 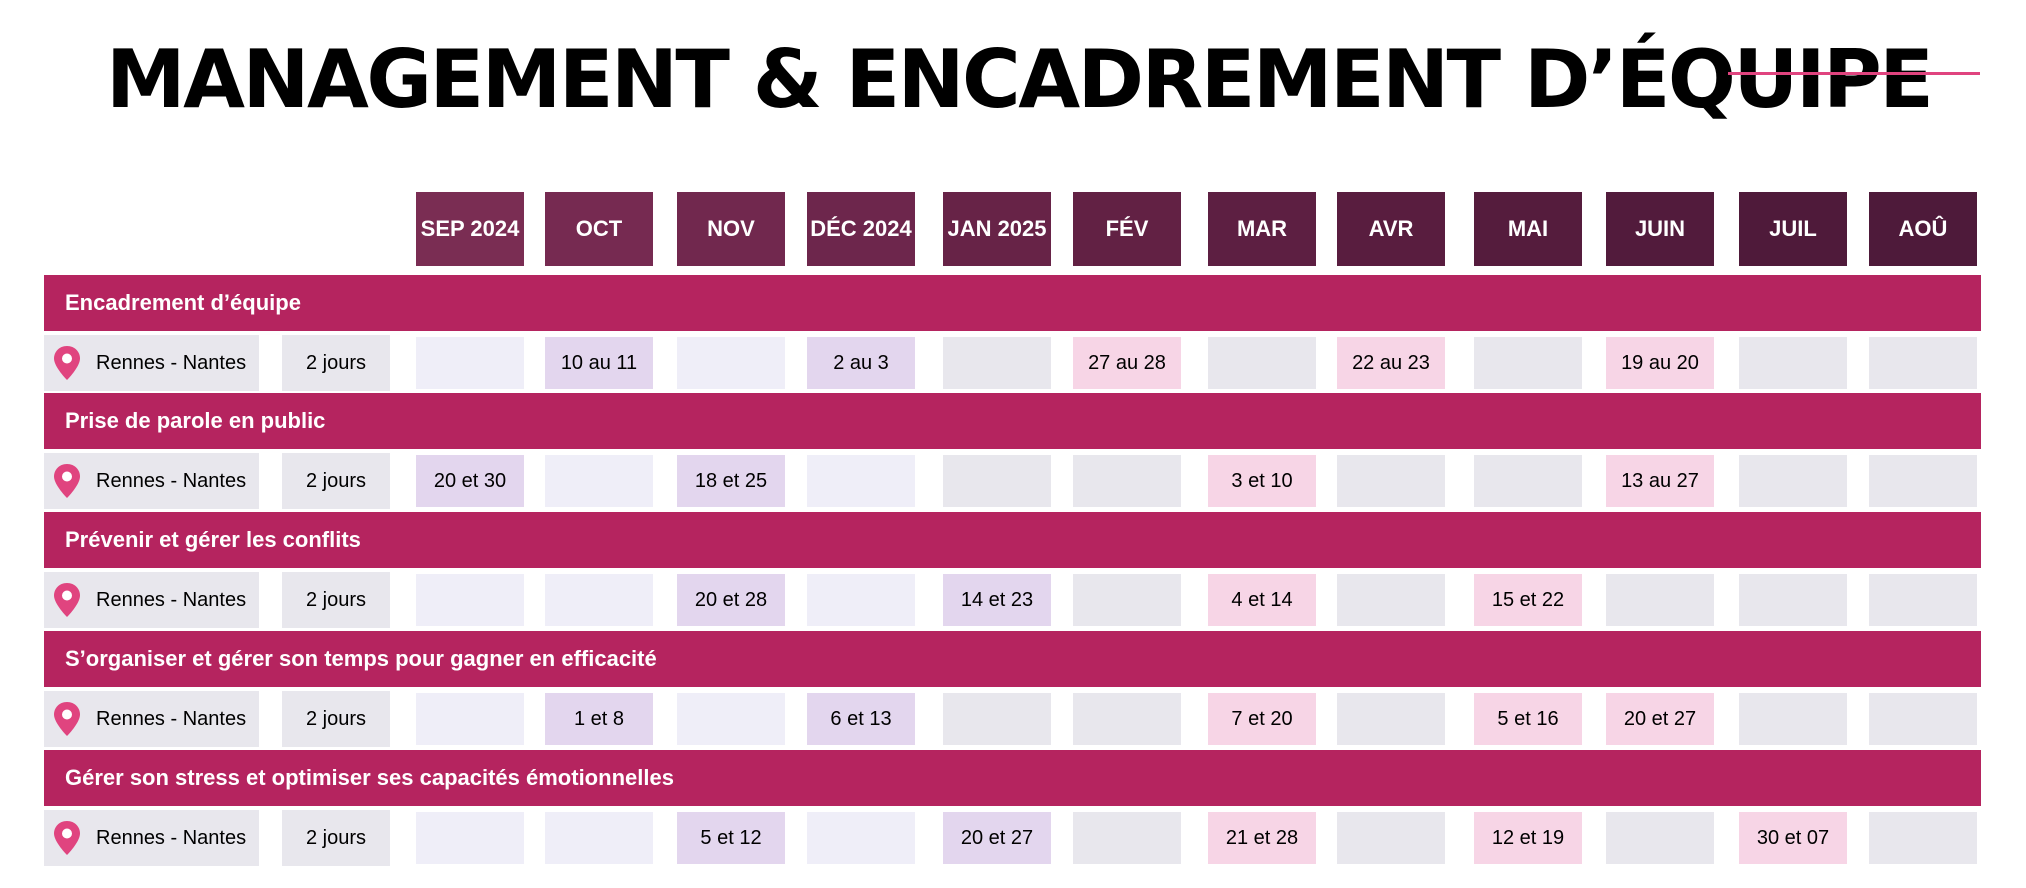 I want to click on date-cell: 20 et 28, so click(x=731, y=600).